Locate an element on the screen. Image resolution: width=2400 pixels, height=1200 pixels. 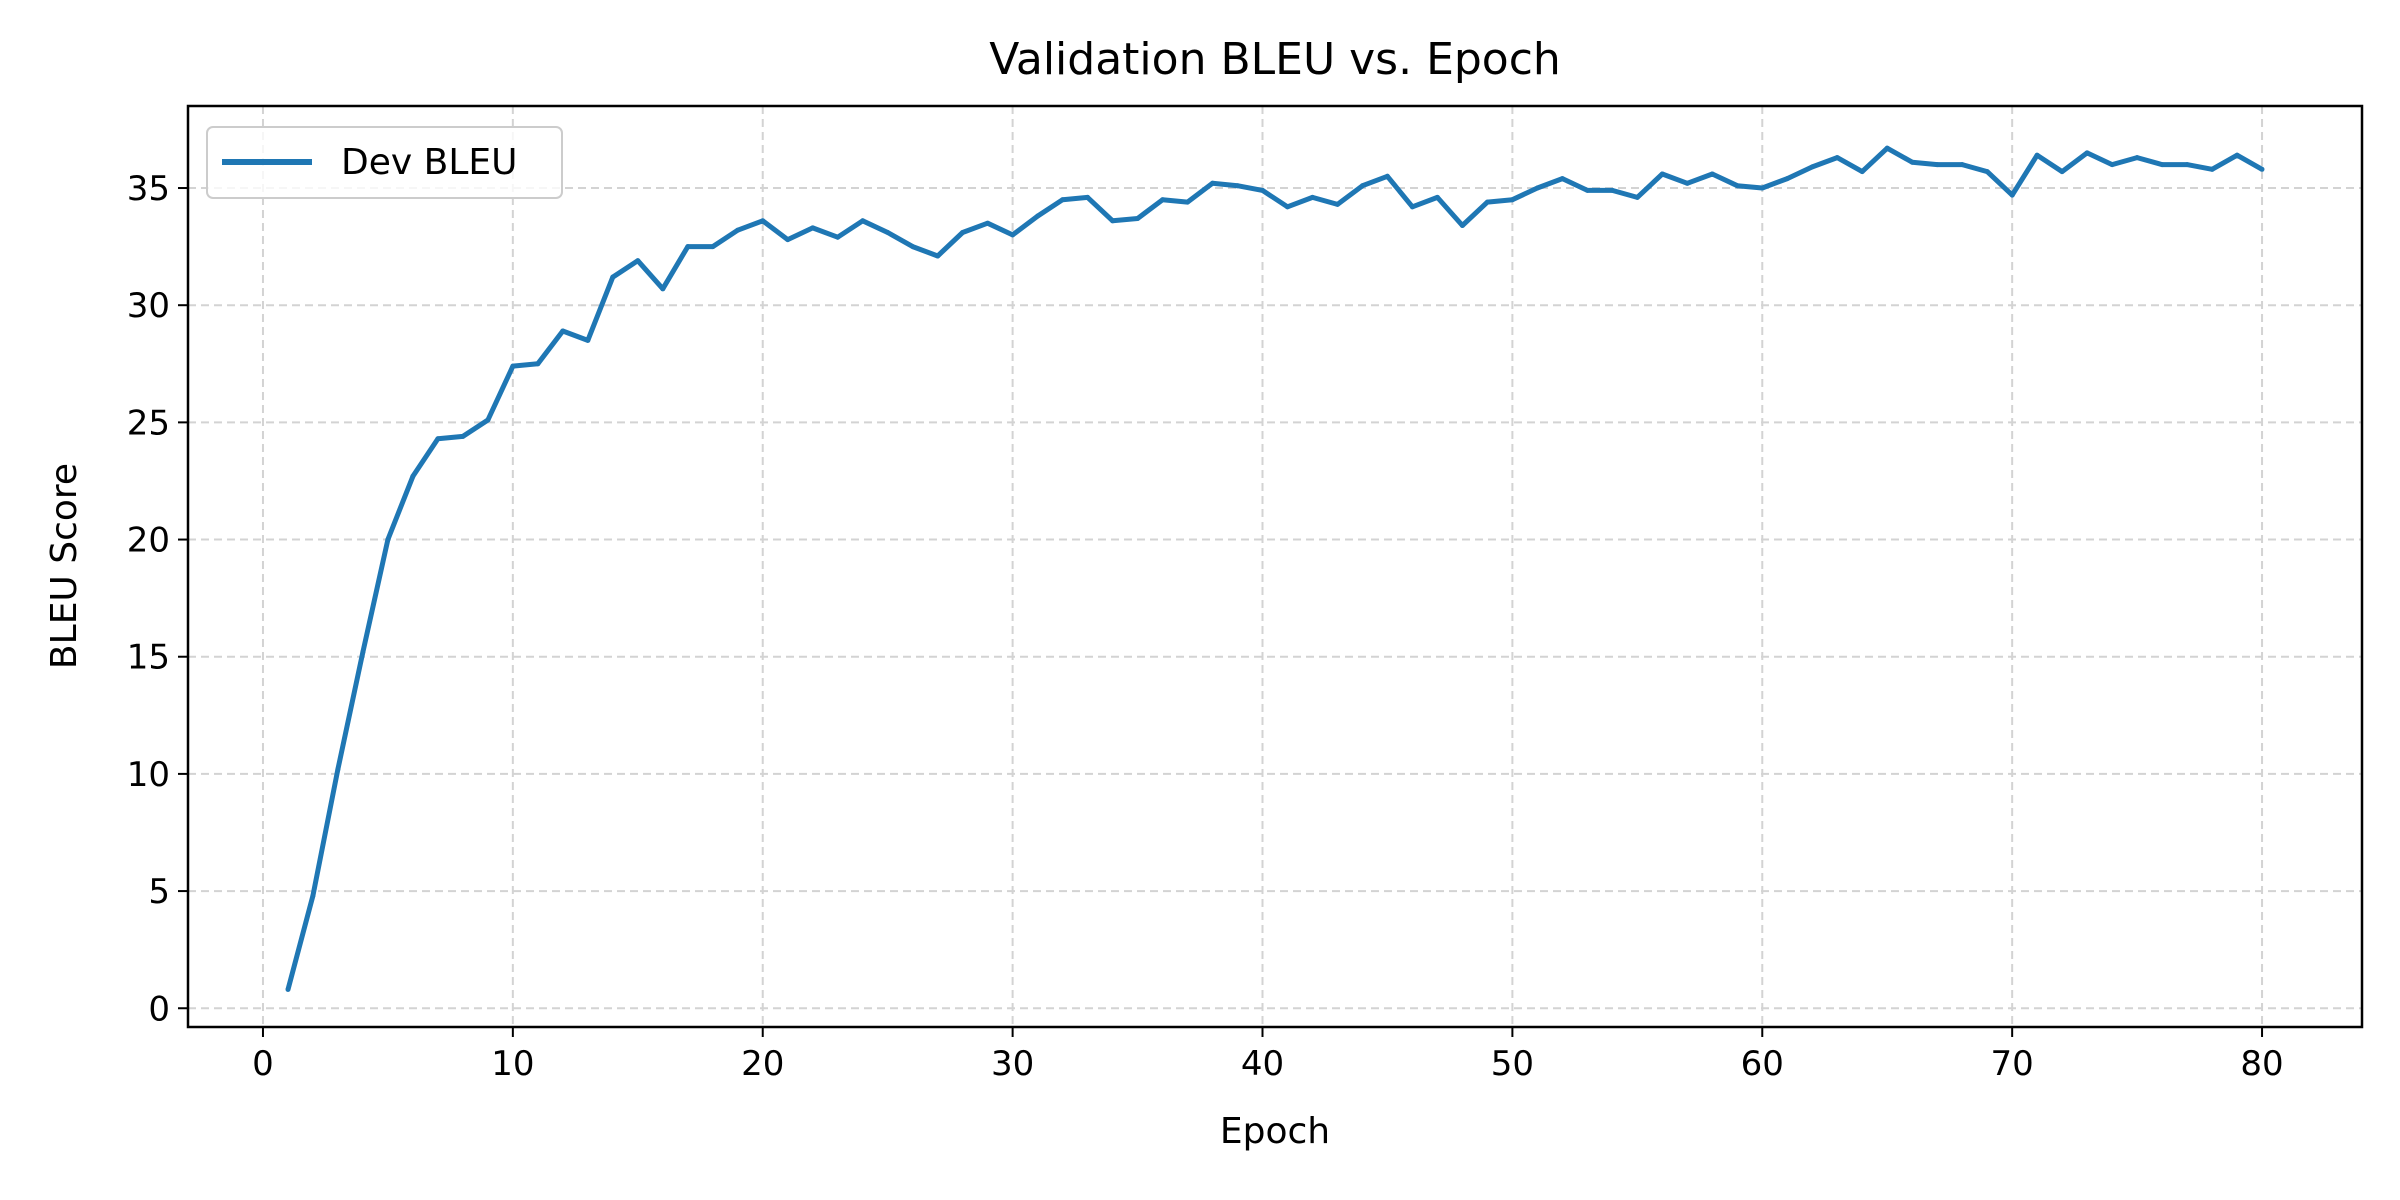
x-tick-label: 80 is located at coordinates (2261, 1064).